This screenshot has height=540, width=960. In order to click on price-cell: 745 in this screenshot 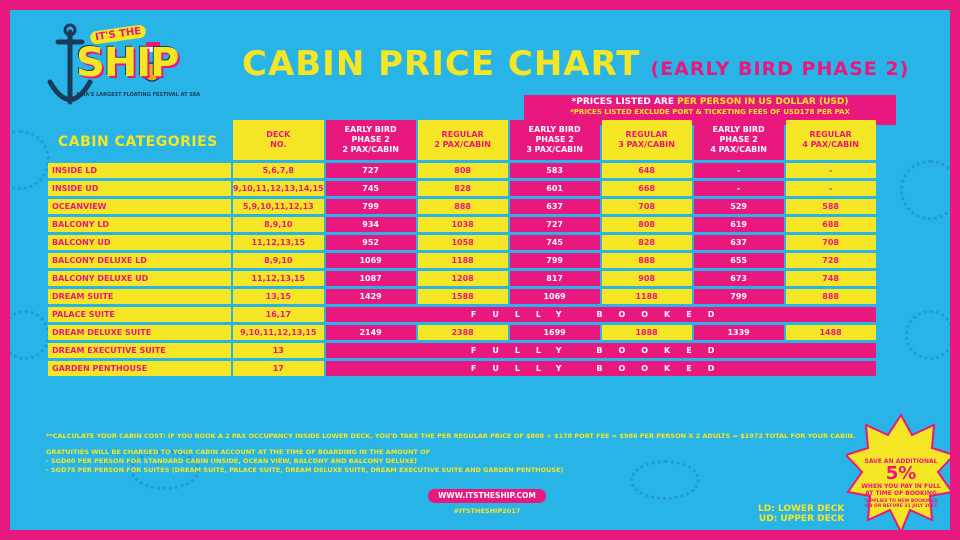, I will do `click(370, 188)`.